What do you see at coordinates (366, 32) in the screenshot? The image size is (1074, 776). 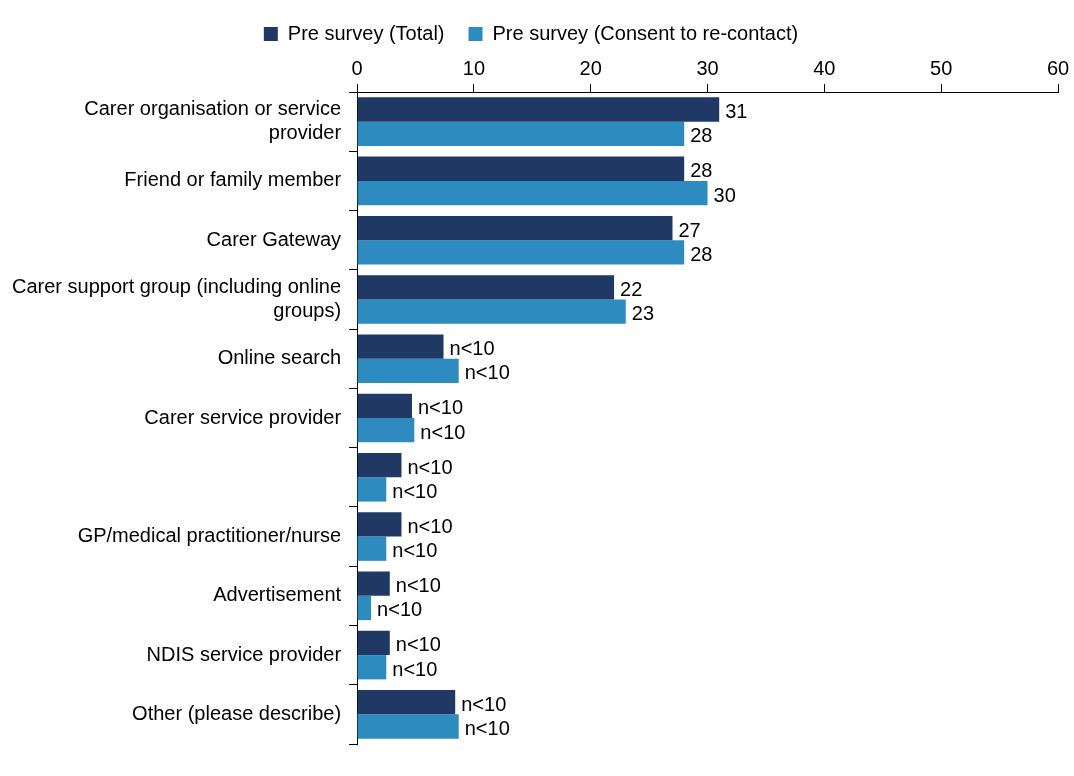 I see `legend-label: Pre survey (Total)` at bounding box center [366, 32].